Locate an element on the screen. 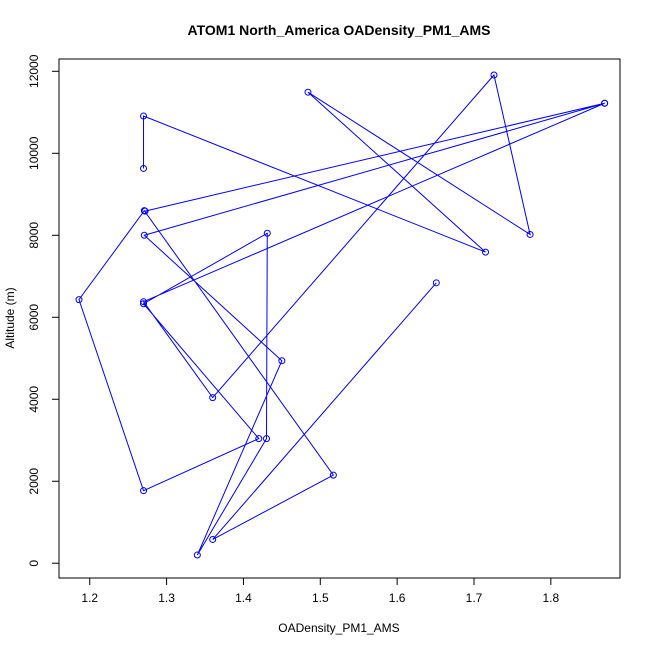 This screenshot has height=650, width=650. x-axis-label: OADensity_PM1_AMS is located at coordinates (338, 628).